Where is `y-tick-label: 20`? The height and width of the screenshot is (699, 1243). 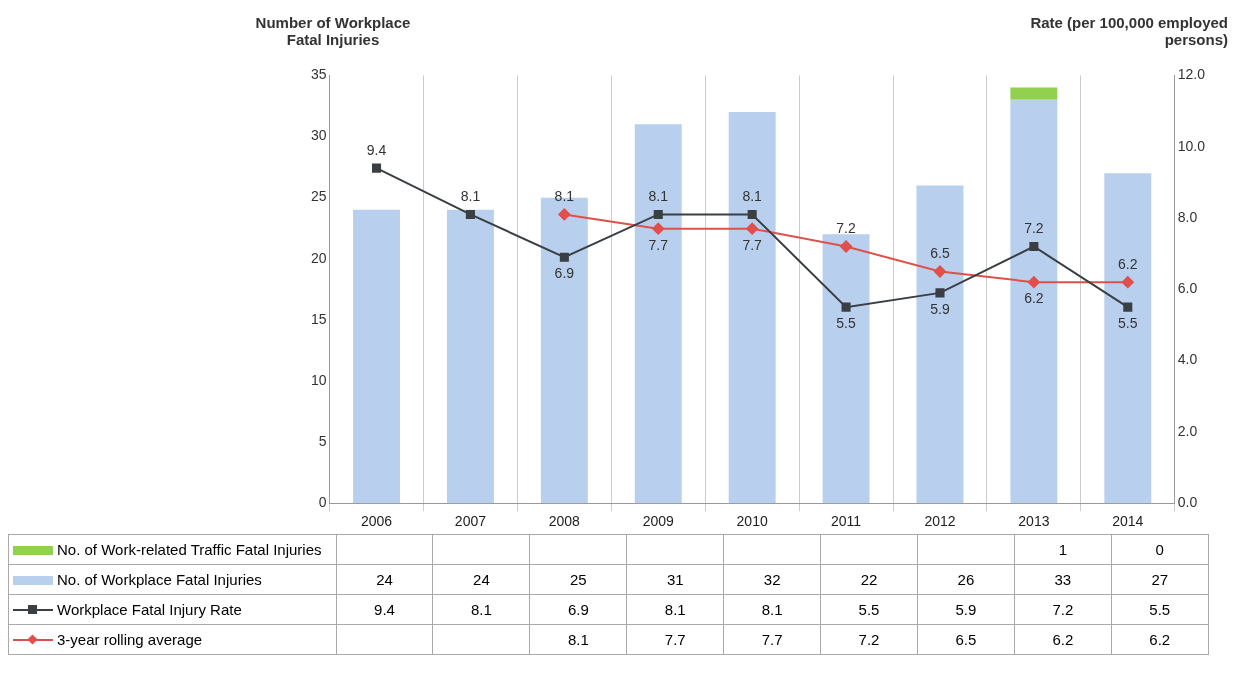 y-tick-label: 20 is located at coordinates (318, 257).